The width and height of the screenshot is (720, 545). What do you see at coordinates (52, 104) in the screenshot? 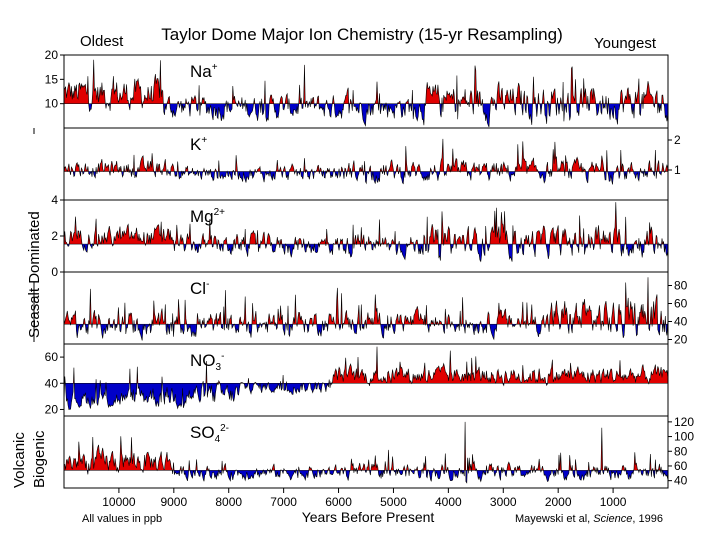
I see `Na-ytick-label: 10` at bounding box center [52, 104].